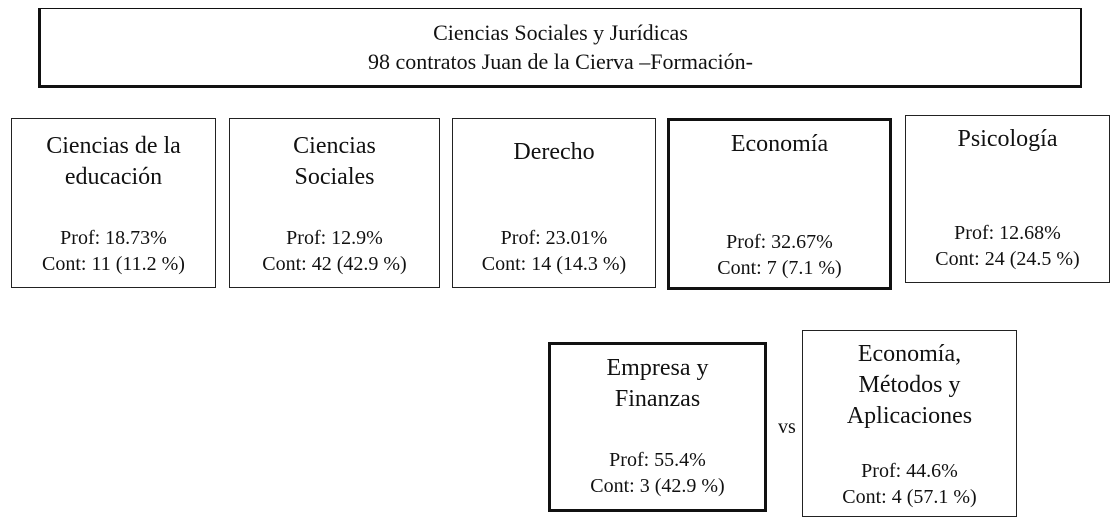 The width and height of the screenshot is (1116, 521). Describe the element at coordinates (657, 473) in the screenshot. I see `area-stats: Prof: 55.4% Cont: 3 (42.9 %)` at that location.